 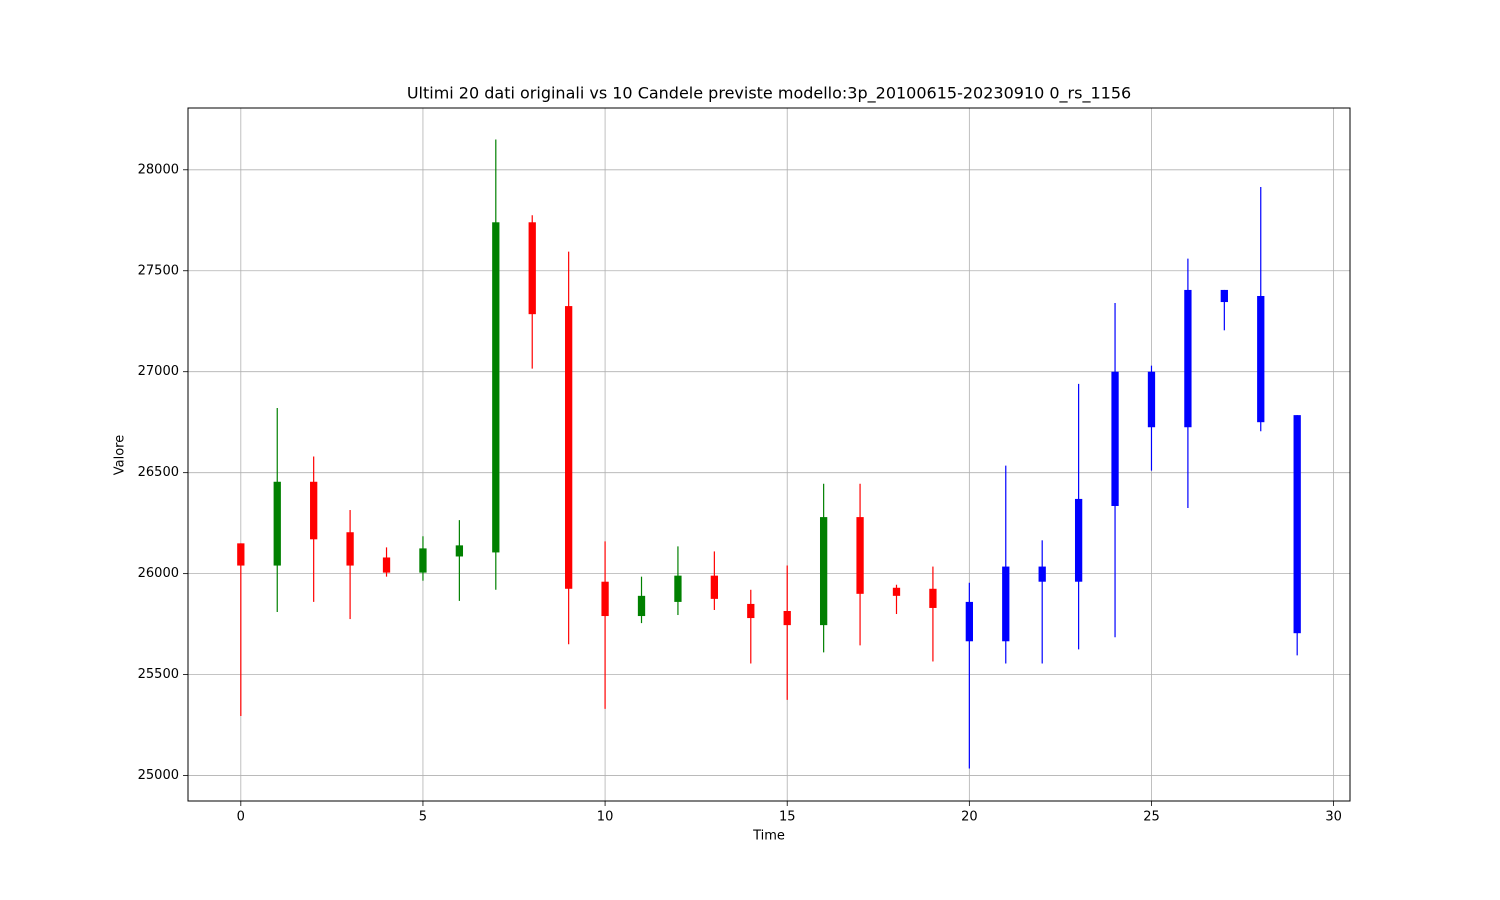 I want to click on x-tick-label: 0, so click(x=241, y=817).